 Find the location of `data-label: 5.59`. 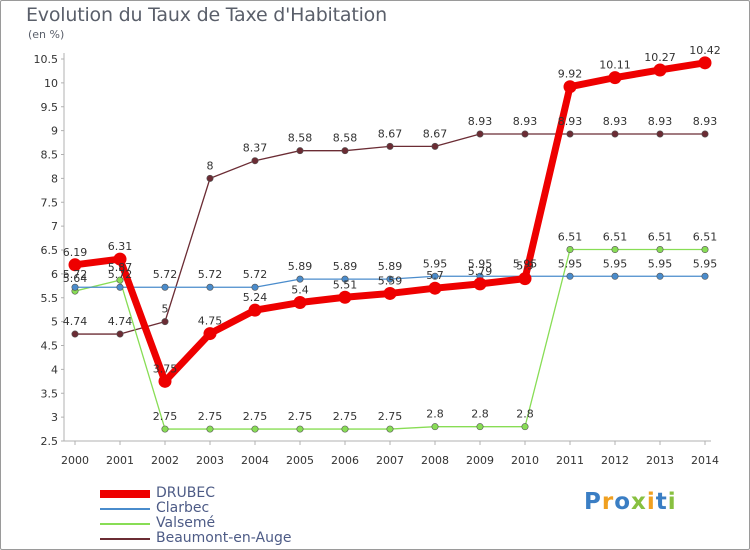

data-label: 5.59 is located at coordinates (390, 280).